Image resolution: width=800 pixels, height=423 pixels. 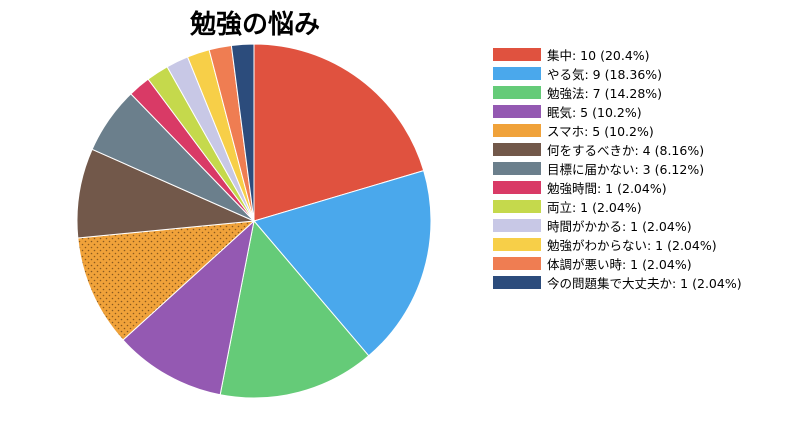 I want to click on legend-item: 何をするべきか: 4 (8.16%), so click(x=617, y=149).